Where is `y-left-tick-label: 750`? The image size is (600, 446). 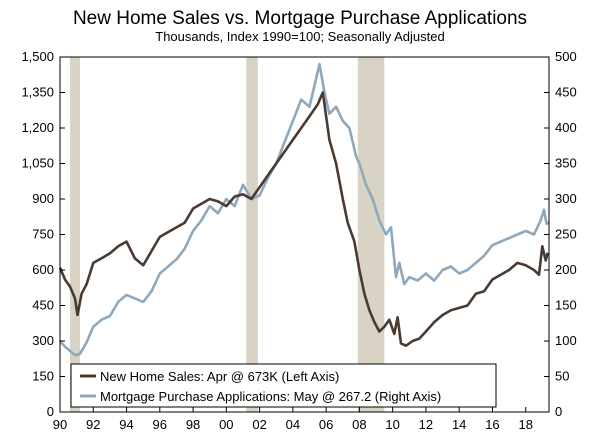 y-left-tick-label: 750 is located at coordinates (43, 234).